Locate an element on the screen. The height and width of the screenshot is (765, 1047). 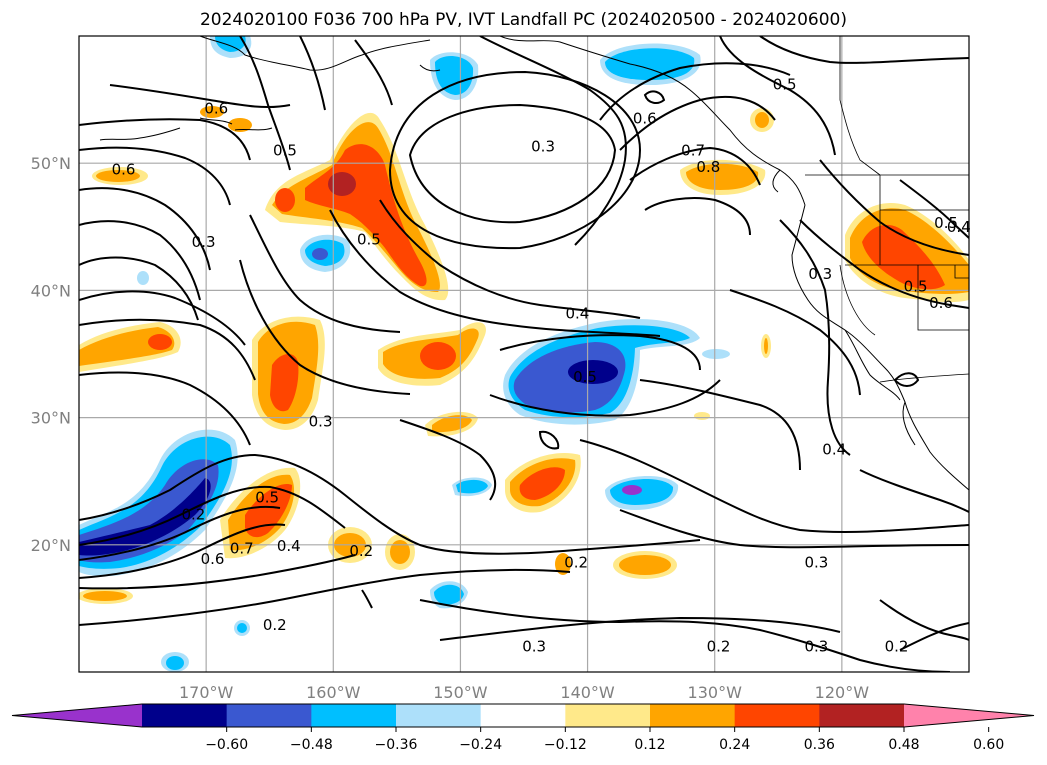
colorbar-tick-label: −0.48 is located at coordinates (311, 745).